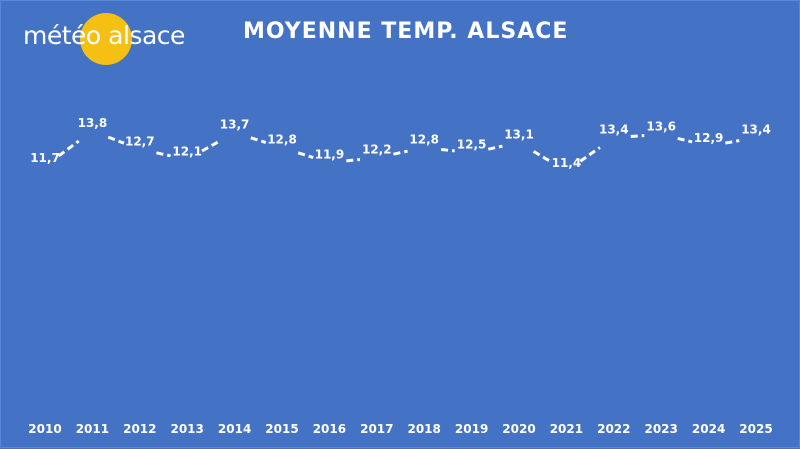 This screenshot has height=449, width=800. I want to click on data-label-2025: 13,4, so click(756, 130).